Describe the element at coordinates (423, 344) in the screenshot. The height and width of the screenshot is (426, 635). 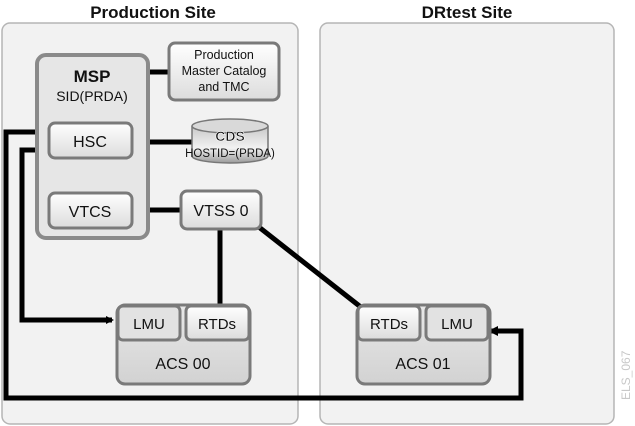
I see `acs01-box: RTDs LMU ACS 01` at that location.